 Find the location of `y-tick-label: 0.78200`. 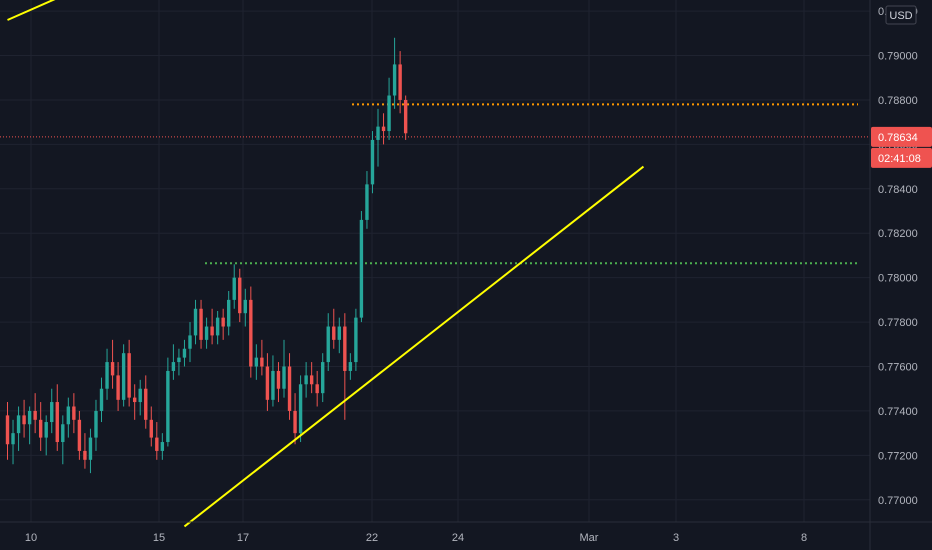

y-tick-label: 0.78200 is located at coordinates (898, 234).